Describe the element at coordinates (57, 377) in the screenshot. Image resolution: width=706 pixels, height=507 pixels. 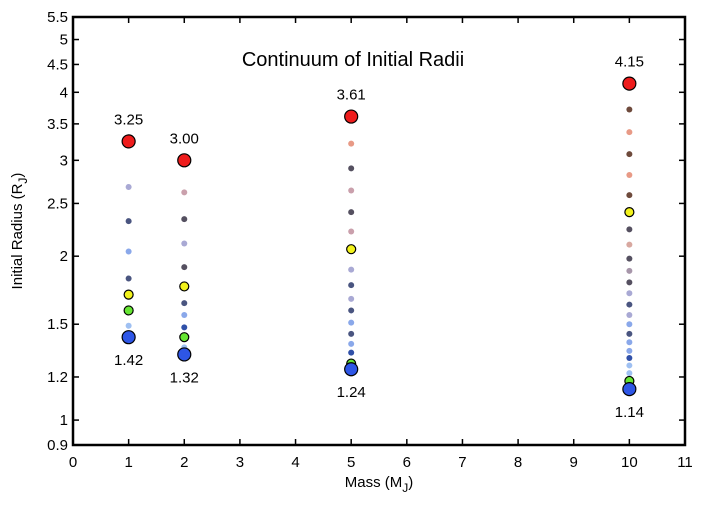
I see `y-tick-label: 1.2` at that location.